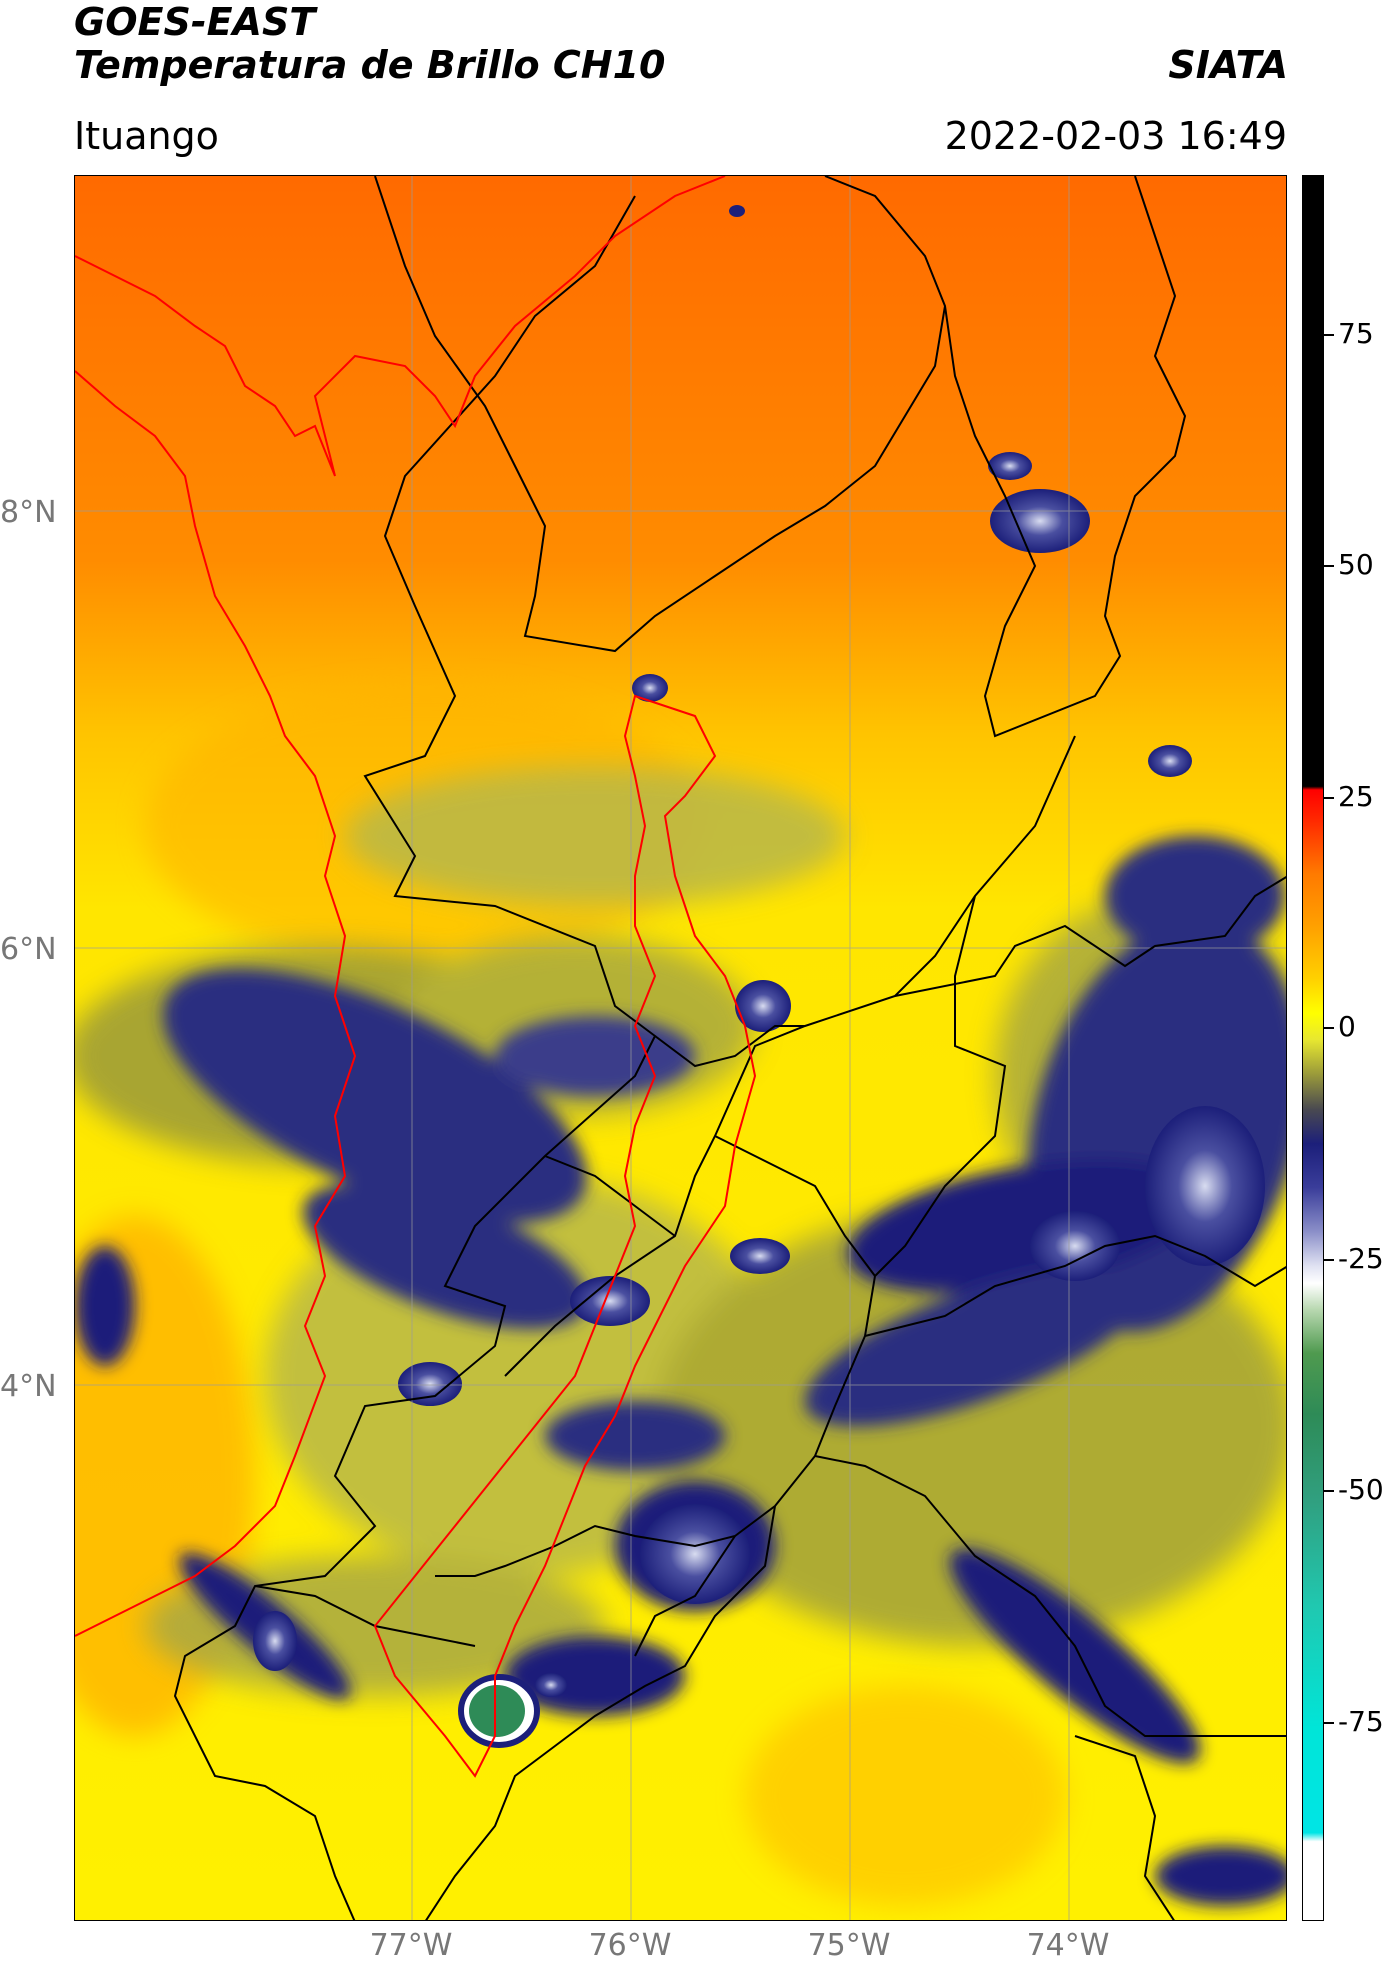 The width and height of the screenshot is (1384, 1981). Describe the element at coordinates (849, 1945) in the screenshot. I see `lon-label-75w: 75°W` at that location.